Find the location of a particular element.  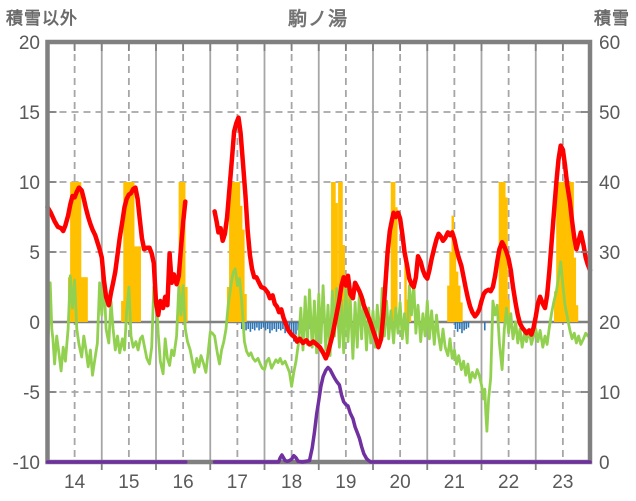

left-axis-tick-label: 0 is located at coordinates (34, 323).